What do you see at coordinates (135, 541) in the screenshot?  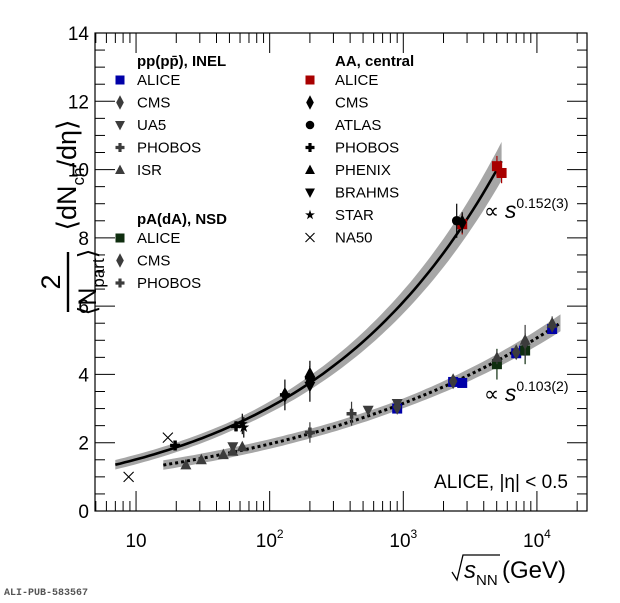 I see `x-tick-label: 10` at bounding box center [135, 541].